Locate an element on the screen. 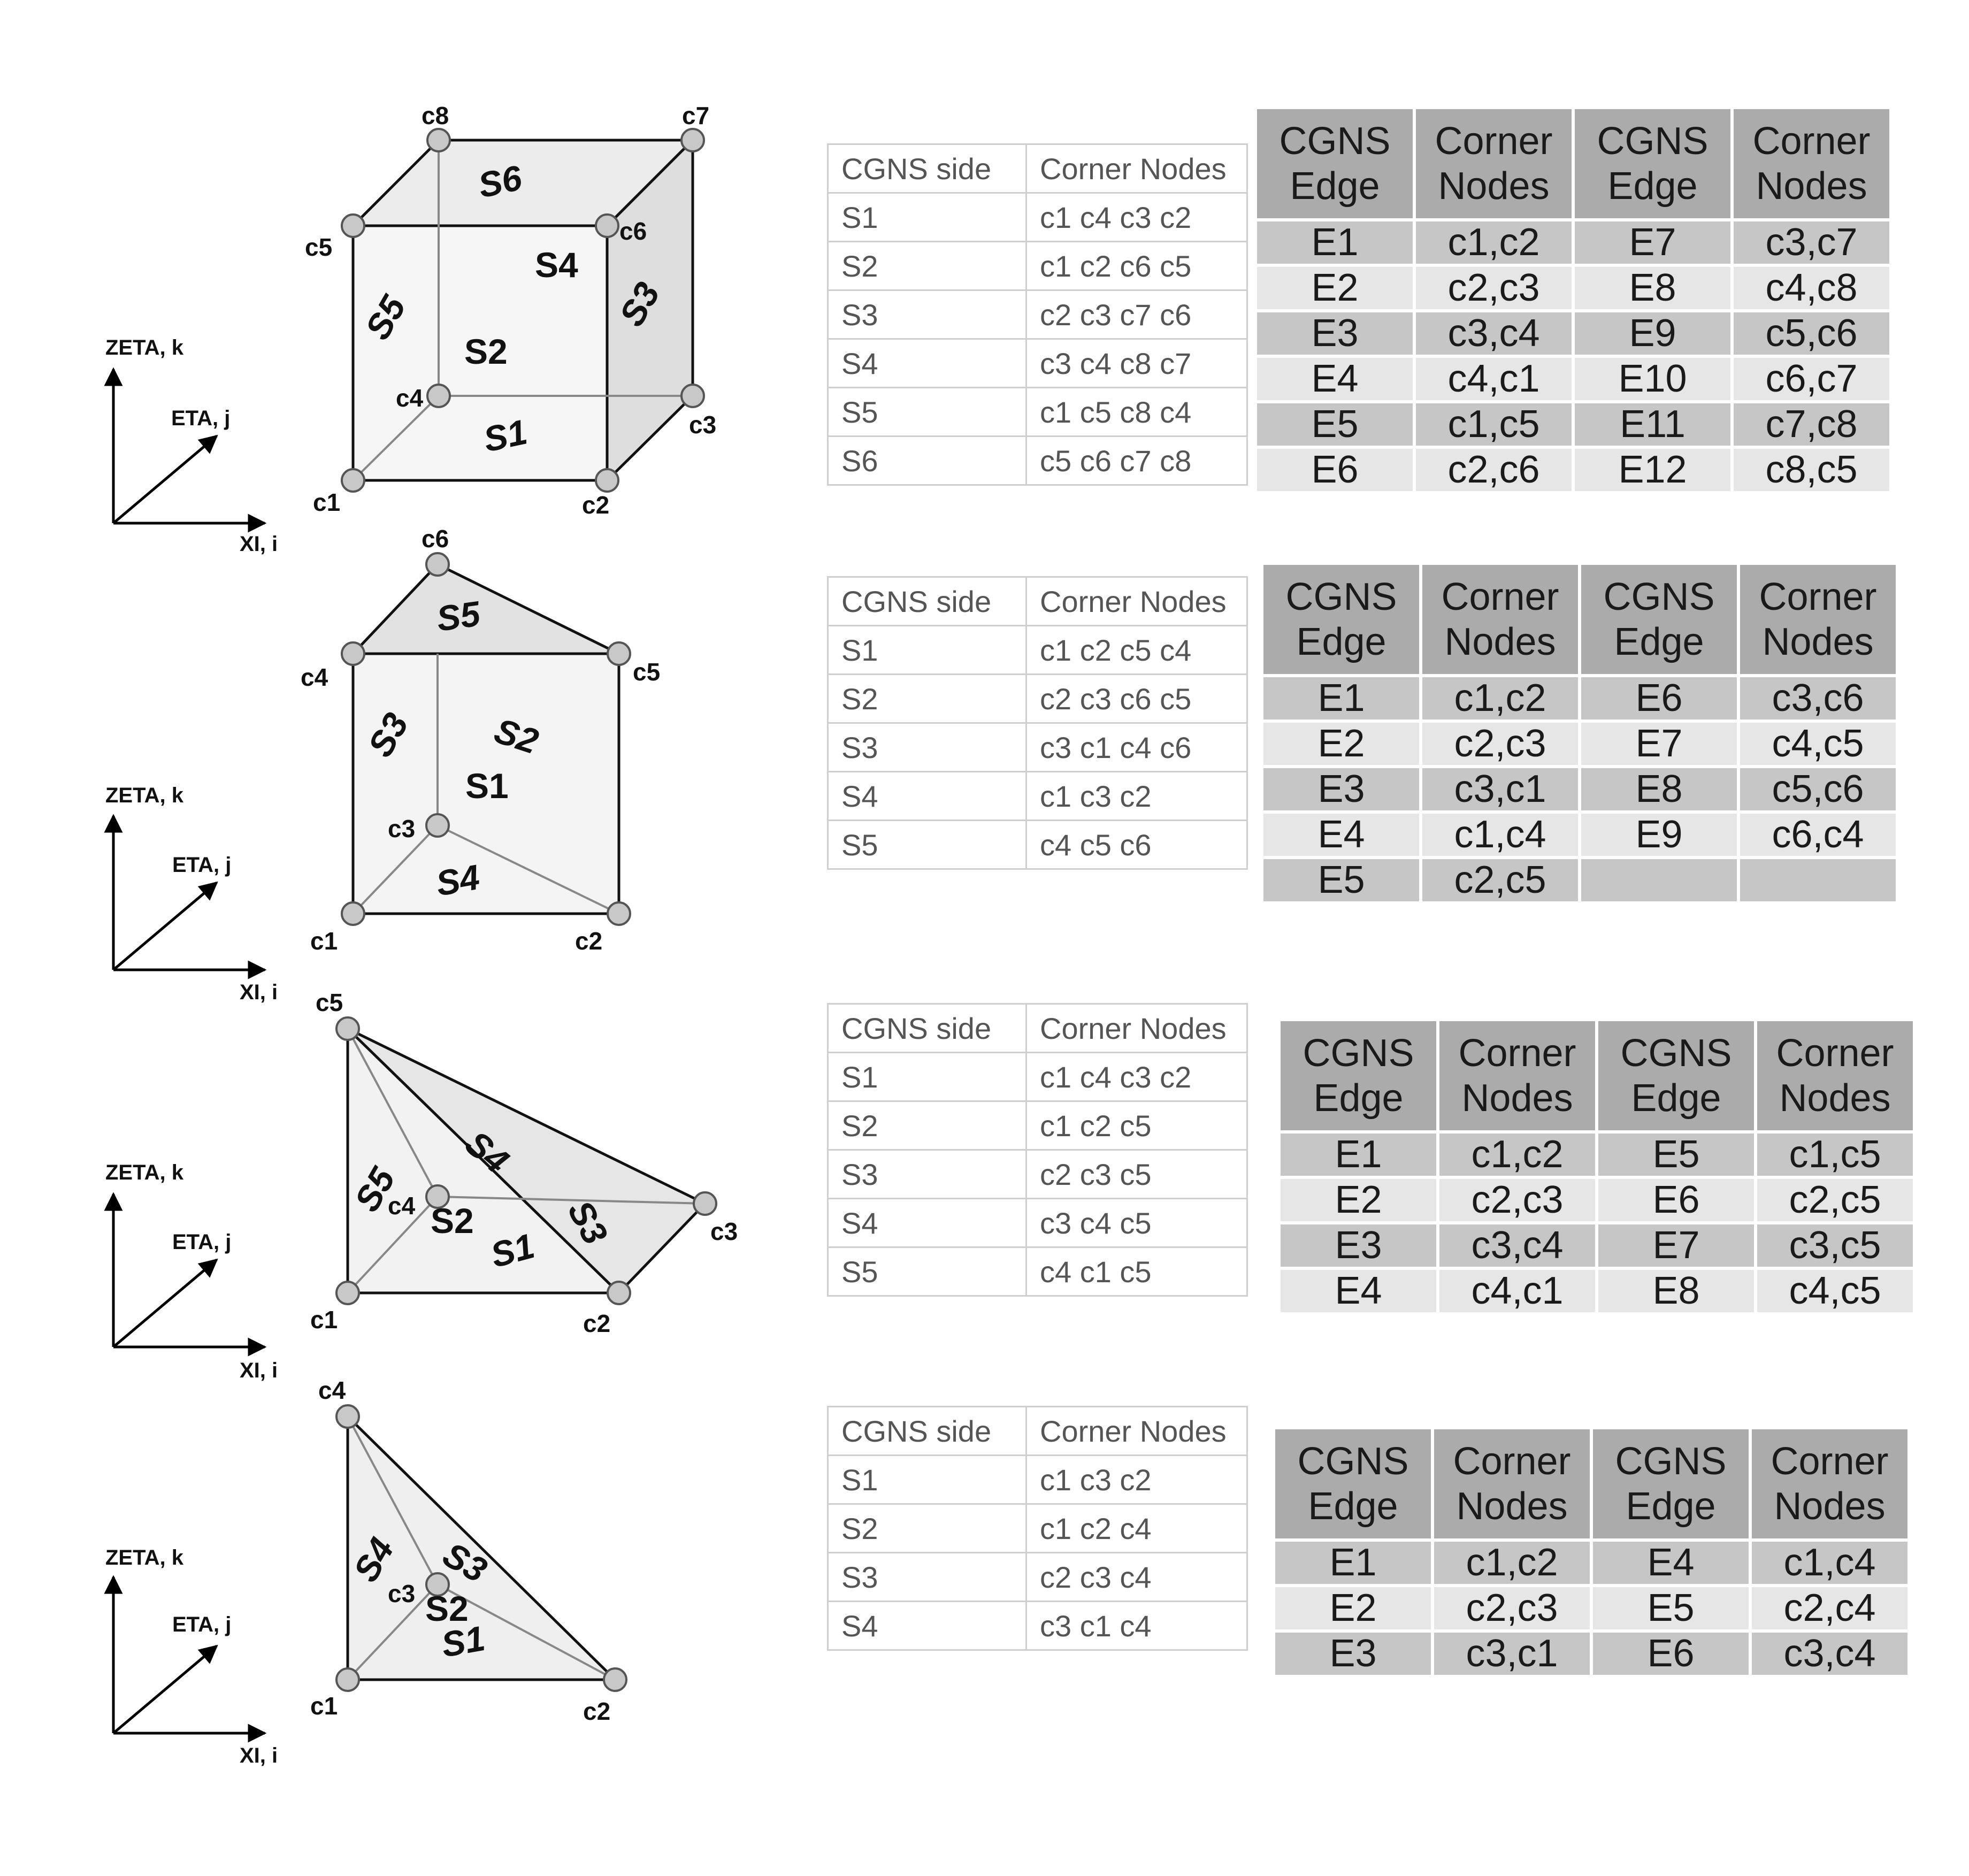  edge-nodes-cell: c3,c4 is located at coordinates (1494, 333).